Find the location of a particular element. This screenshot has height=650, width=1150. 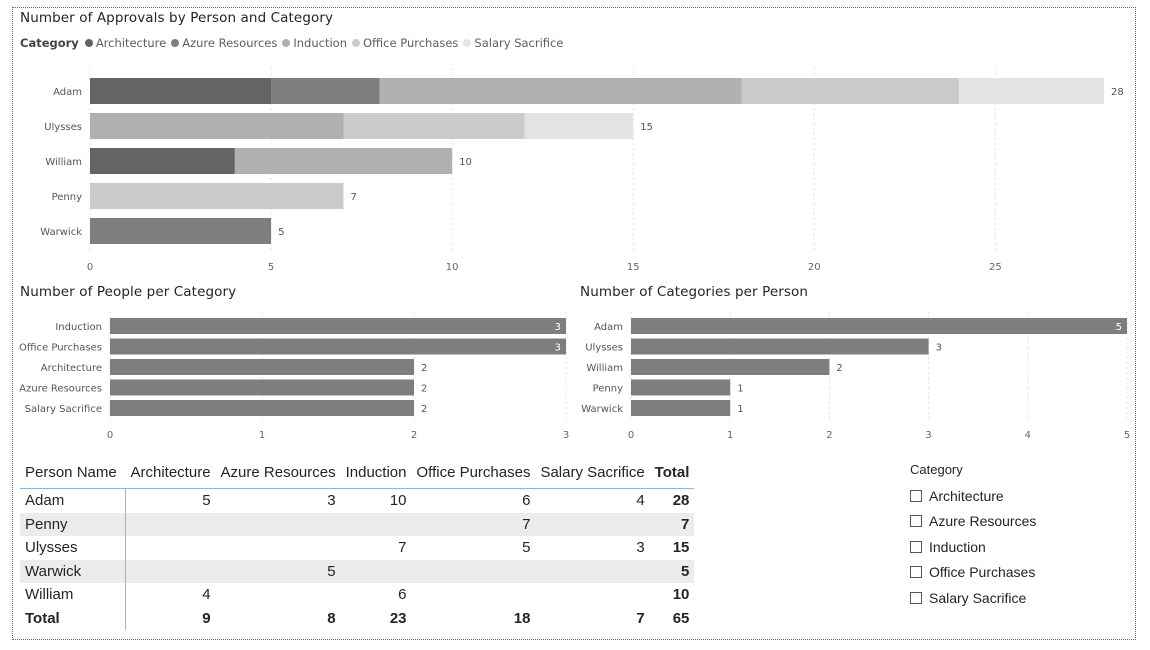

y-tick-label: Architecture is located at coordinates (71, 368).